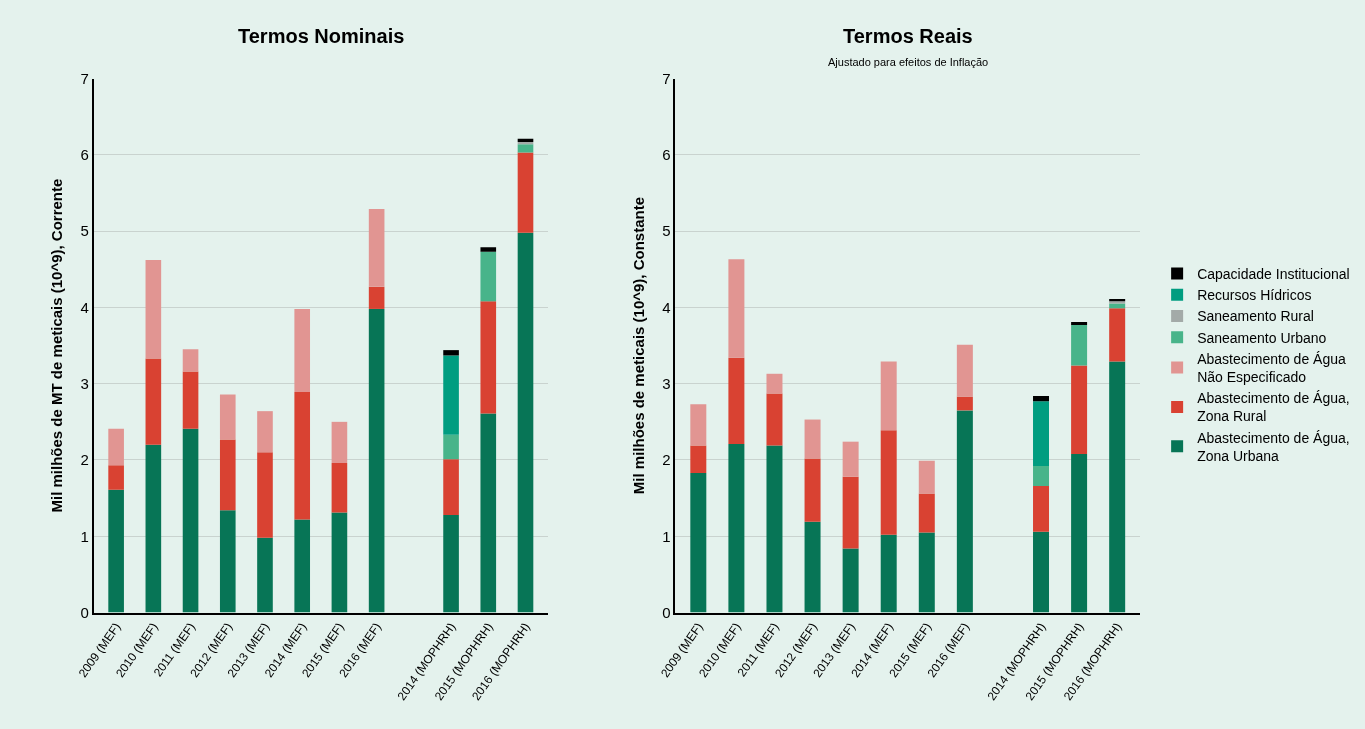 The image size is (1365, 729). Describe the element at coordinates (638, 345) in the screenshot. I see `y-axis-title: Mil milhões de meticais (10^9), Constante` at that location.